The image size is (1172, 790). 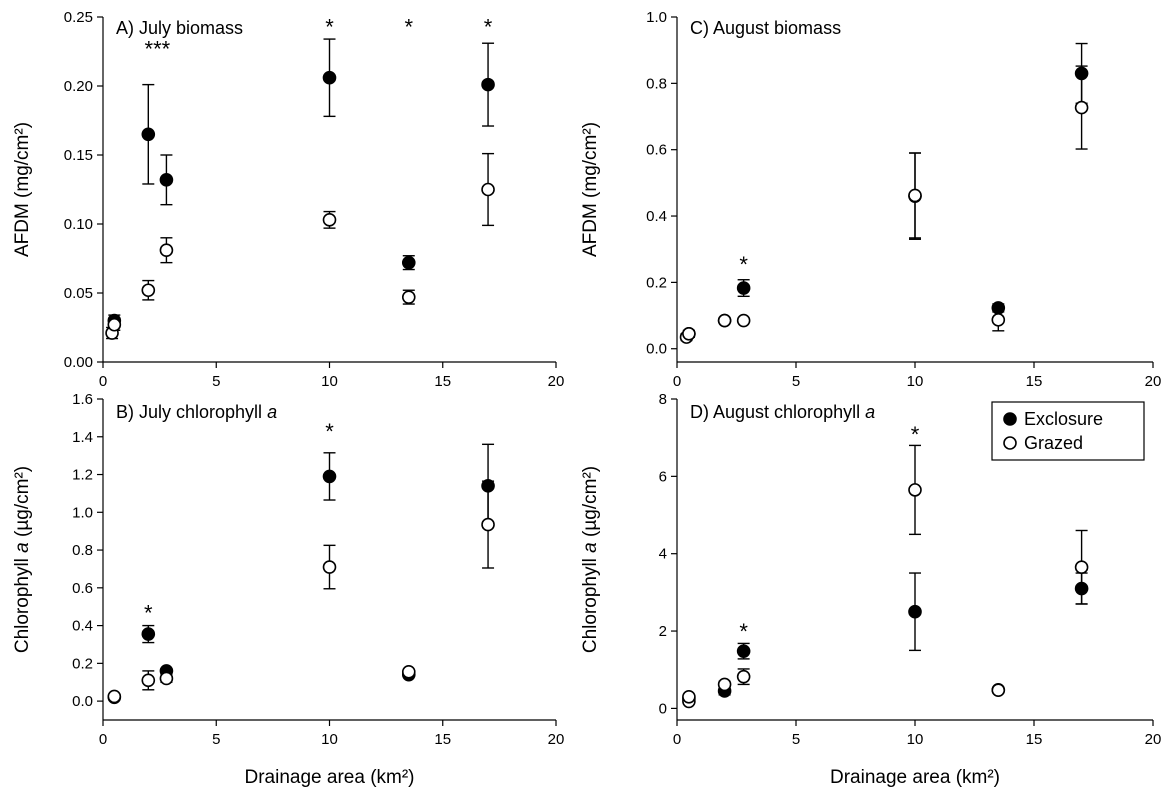 I want to click on y-tick-label: 0.4, so click(x=656, y=216).